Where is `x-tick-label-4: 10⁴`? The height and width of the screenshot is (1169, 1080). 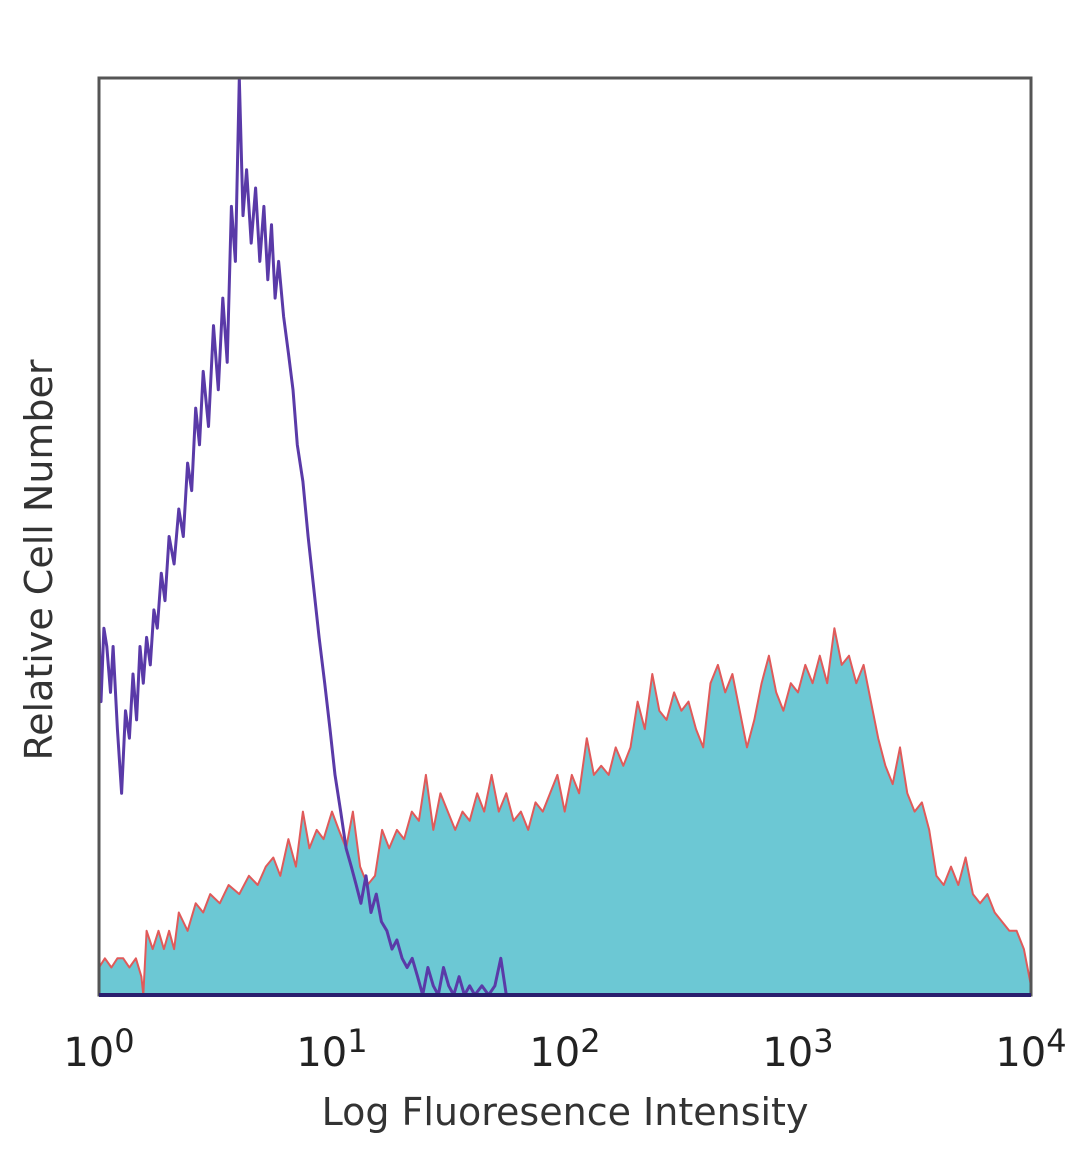
x-tick-label-4: 10⁴ is located at coordinates (1030, 1049).